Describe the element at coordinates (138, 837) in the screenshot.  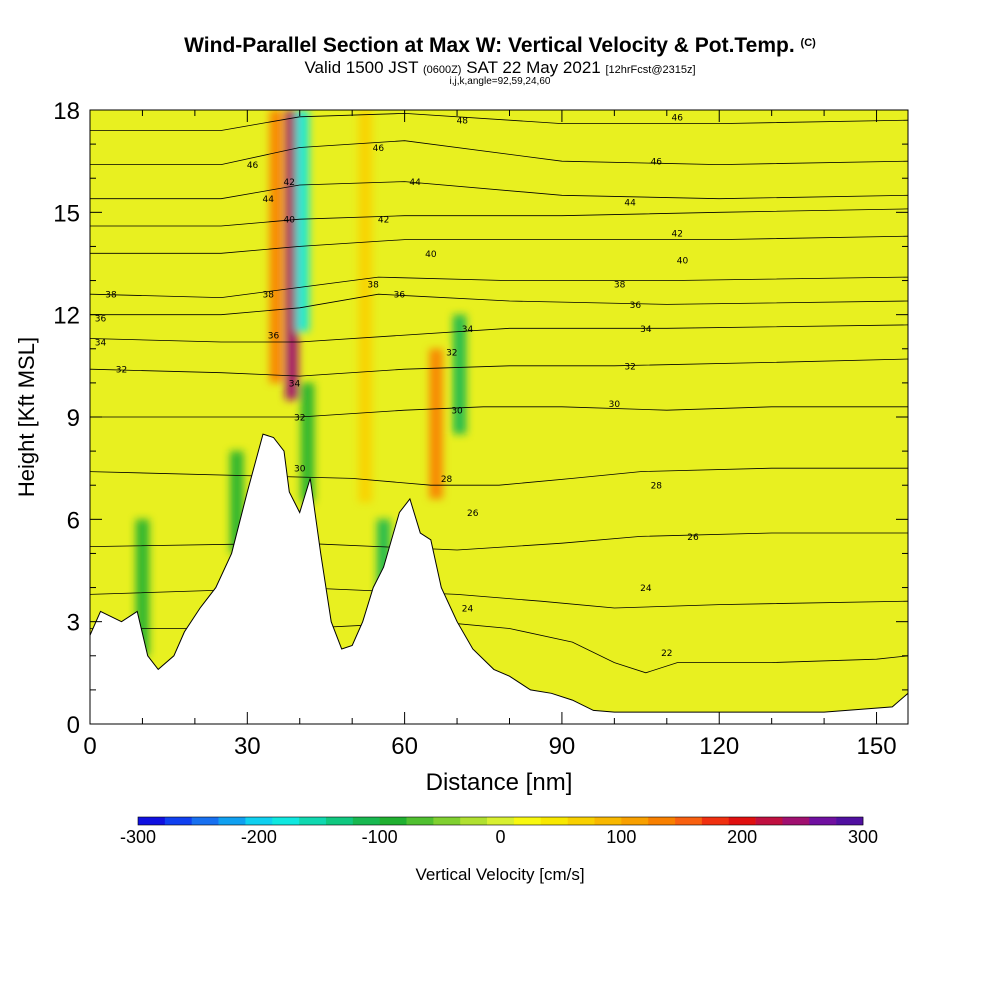
I see `colorbar-tick-label: -300` at that location.